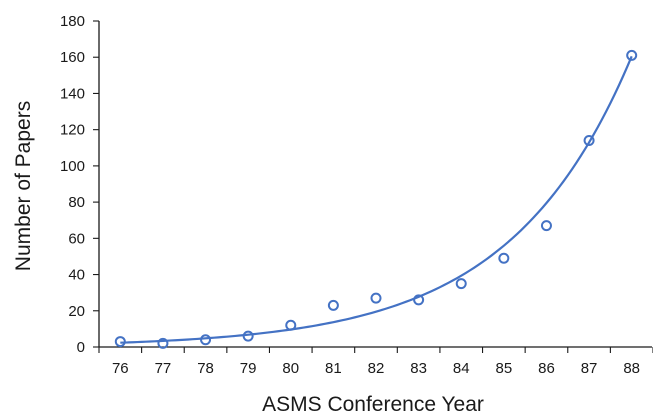 Image resolution: width=653 pixels, height=416 pixels. What do you see at coordinates (205, 368) in the screenshot?
I see `x-tick-label: 78` at bounding box center [205, 368].